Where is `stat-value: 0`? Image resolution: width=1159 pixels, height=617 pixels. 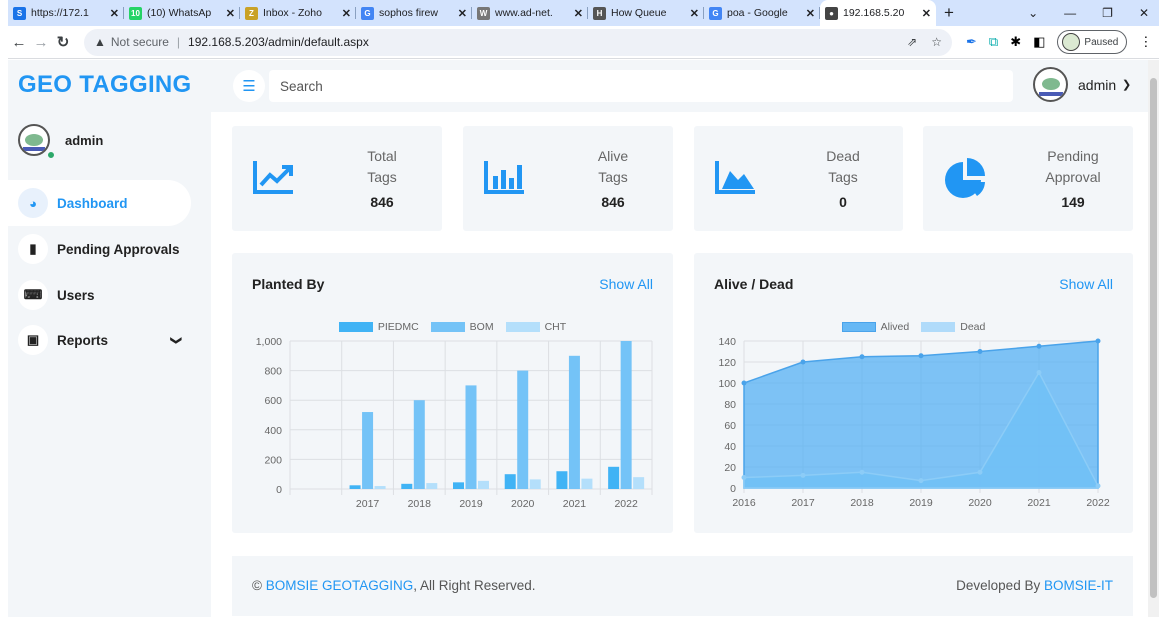 stat-value: 0 is located at coordinates (843, 202).